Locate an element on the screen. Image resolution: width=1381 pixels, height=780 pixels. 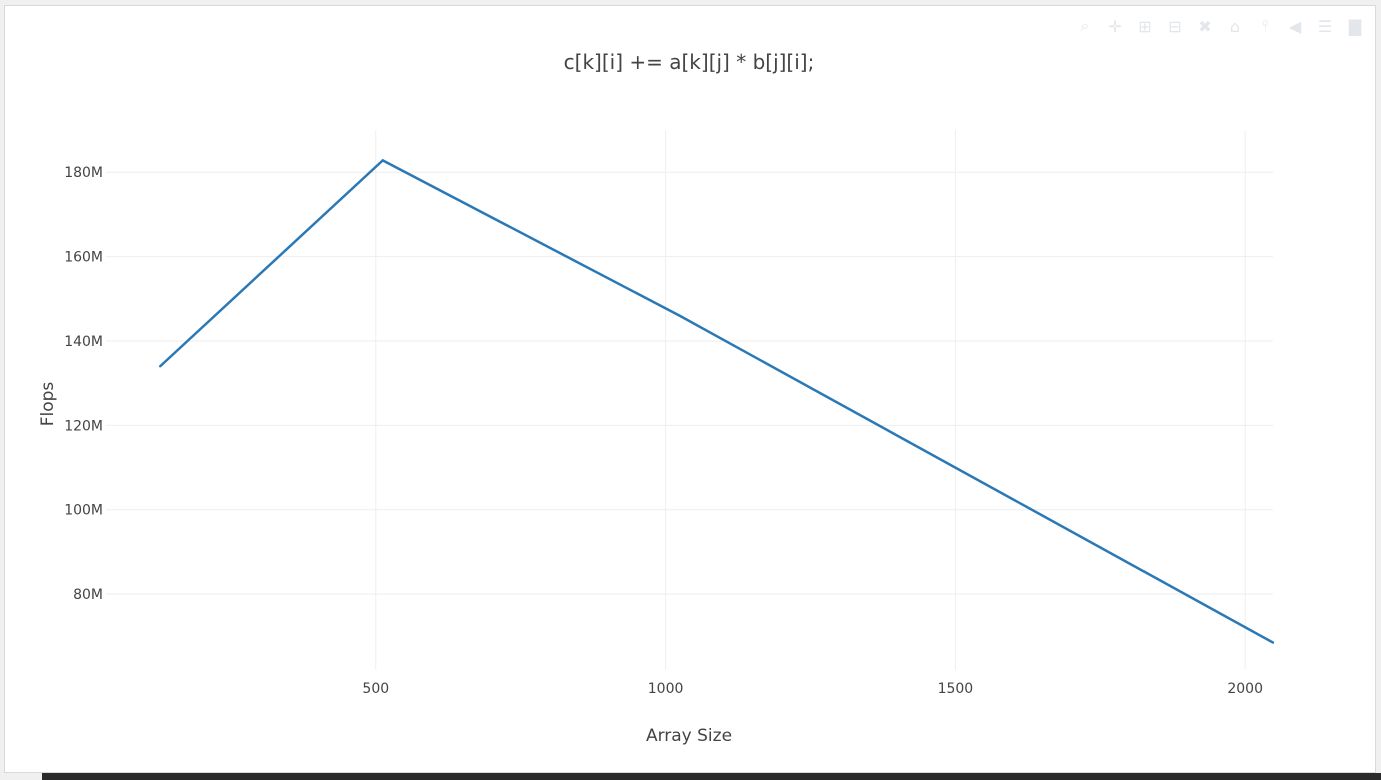
zoom-icon: ⌕ is located at coordinates (1085, 25).